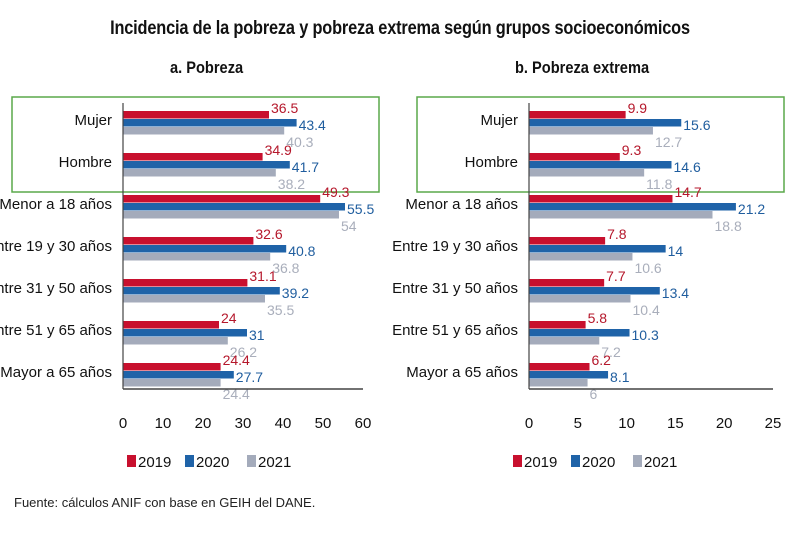 The width and height of the screenshot is (800, 533). What do you see at coordinates (280, 310) in the screenshot?
I see `data-label-2021: 35.5` at bounding box center [280, 310].